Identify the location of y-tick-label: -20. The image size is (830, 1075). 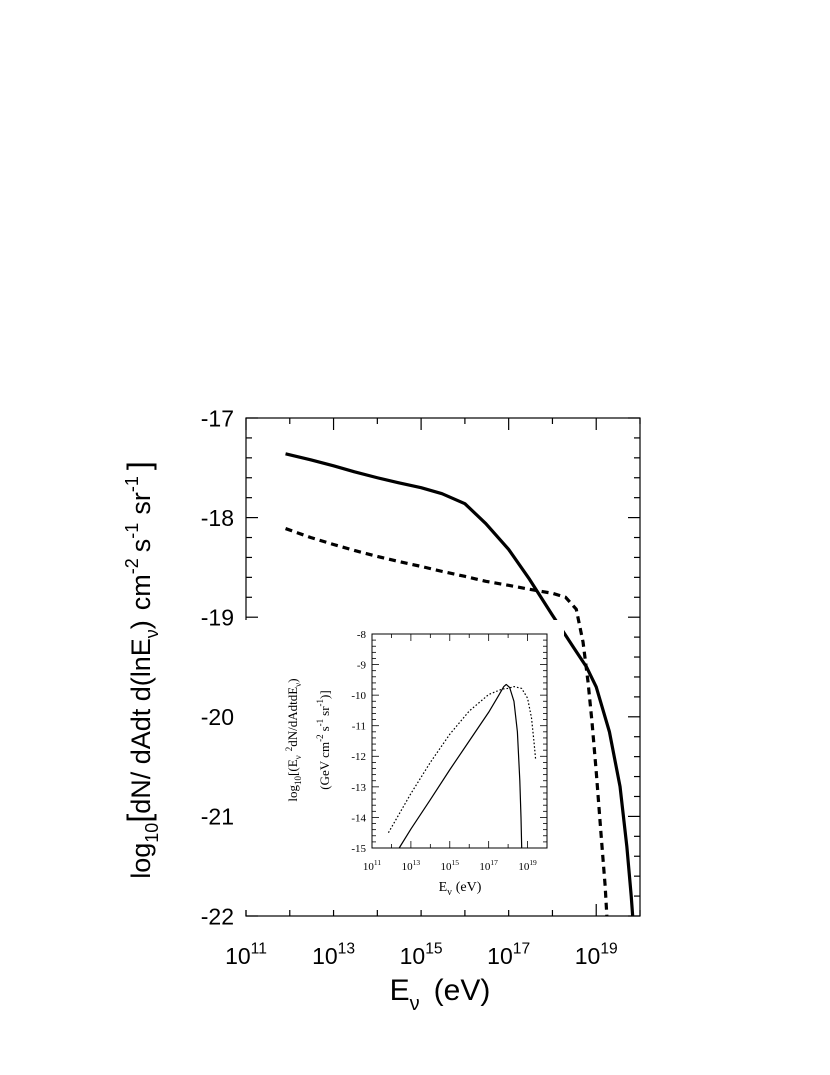
(217, 717).